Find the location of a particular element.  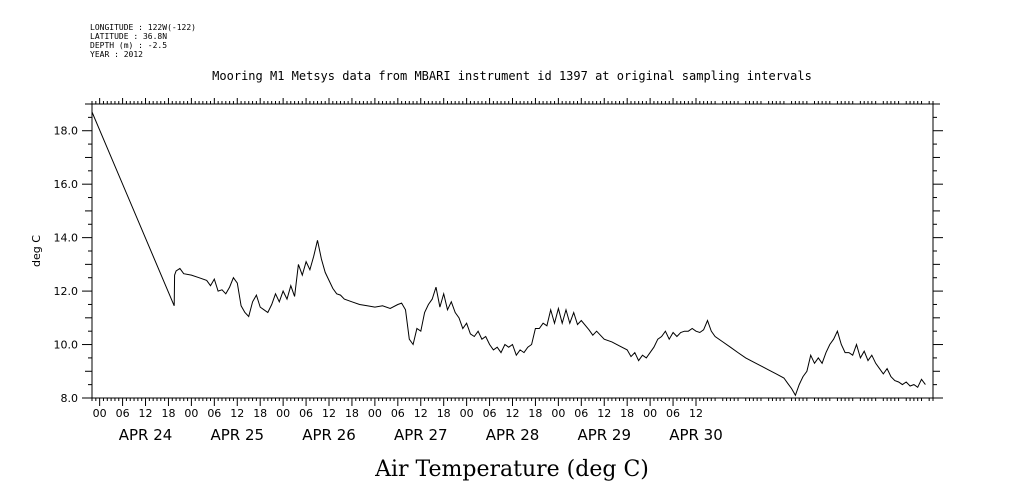

x-day-label: APR 27 is located at coordinates (421, 435).